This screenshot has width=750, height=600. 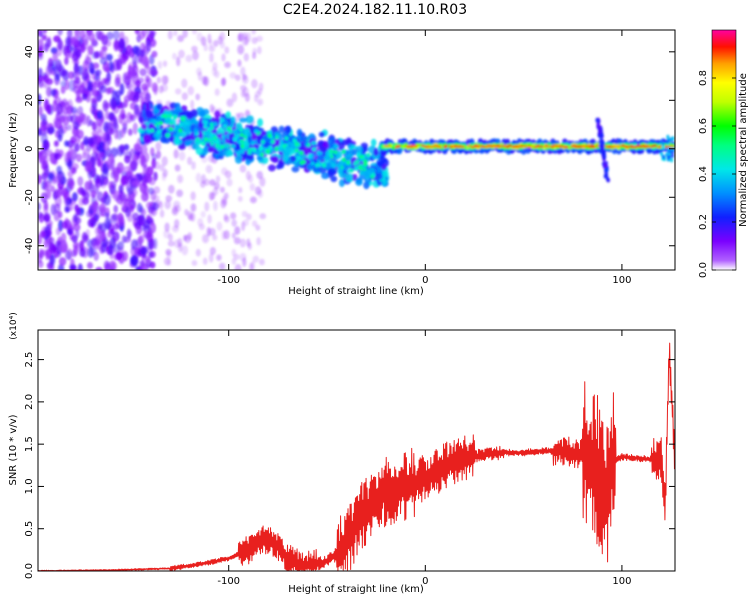 I want to click on figure-title: C2E4.2024.182.11.10.R03, so click(x=375, y=10).